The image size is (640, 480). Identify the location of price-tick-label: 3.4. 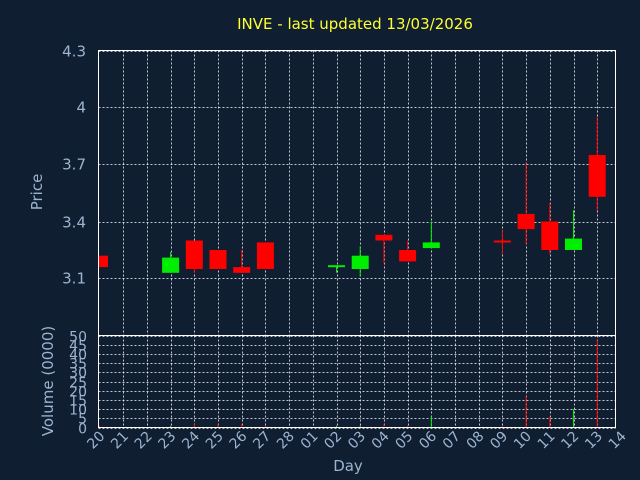
(74, 223).